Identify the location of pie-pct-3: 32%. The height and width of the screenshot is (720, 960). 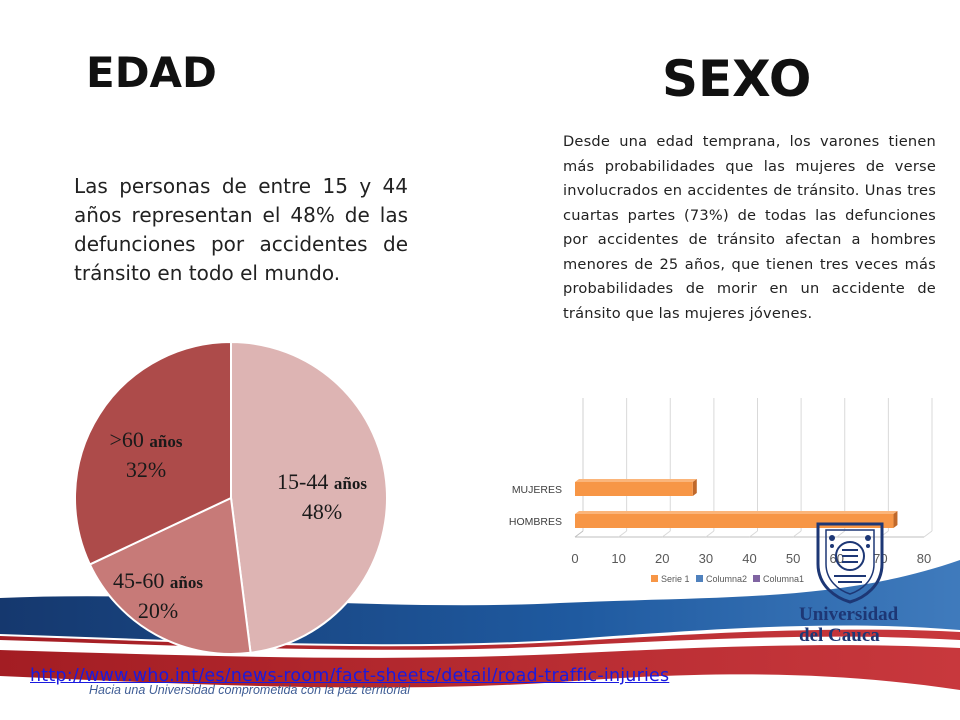
(146, 469).